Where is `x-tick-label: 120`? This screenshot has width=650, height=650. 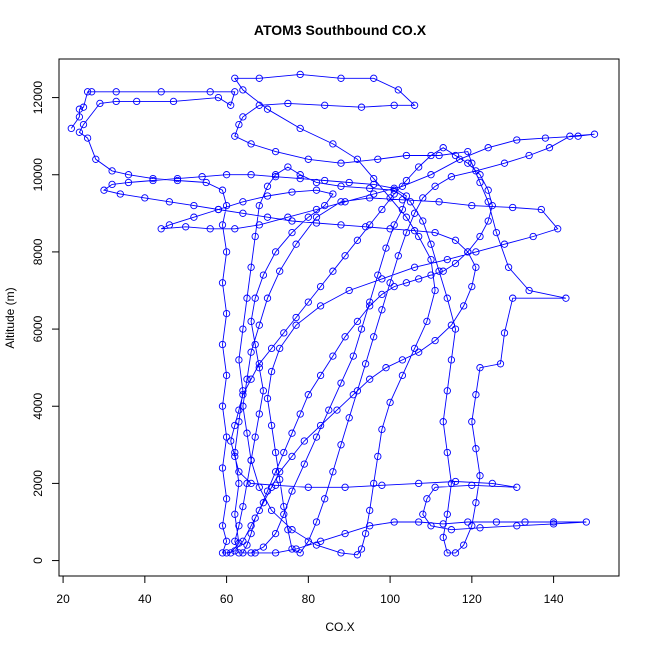 x-tick-label: 120 is located at coordinates (472, 599).